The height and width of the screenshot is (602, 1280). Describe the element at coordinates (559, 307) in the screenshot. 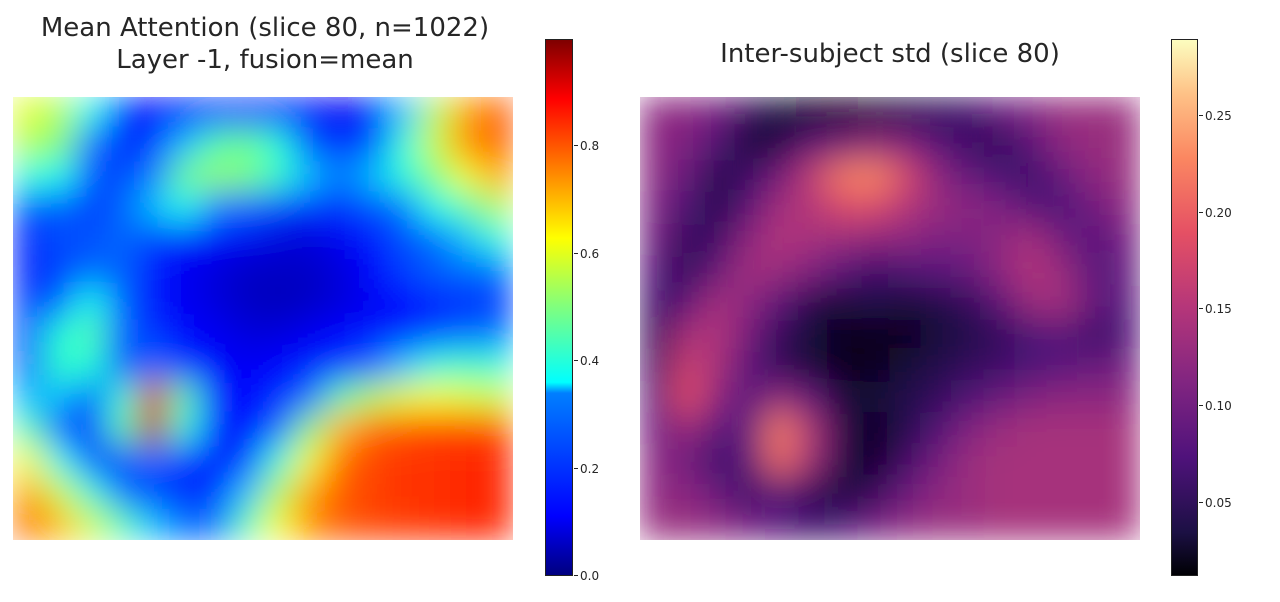

I see `mean-attention-colorbar` at that location.